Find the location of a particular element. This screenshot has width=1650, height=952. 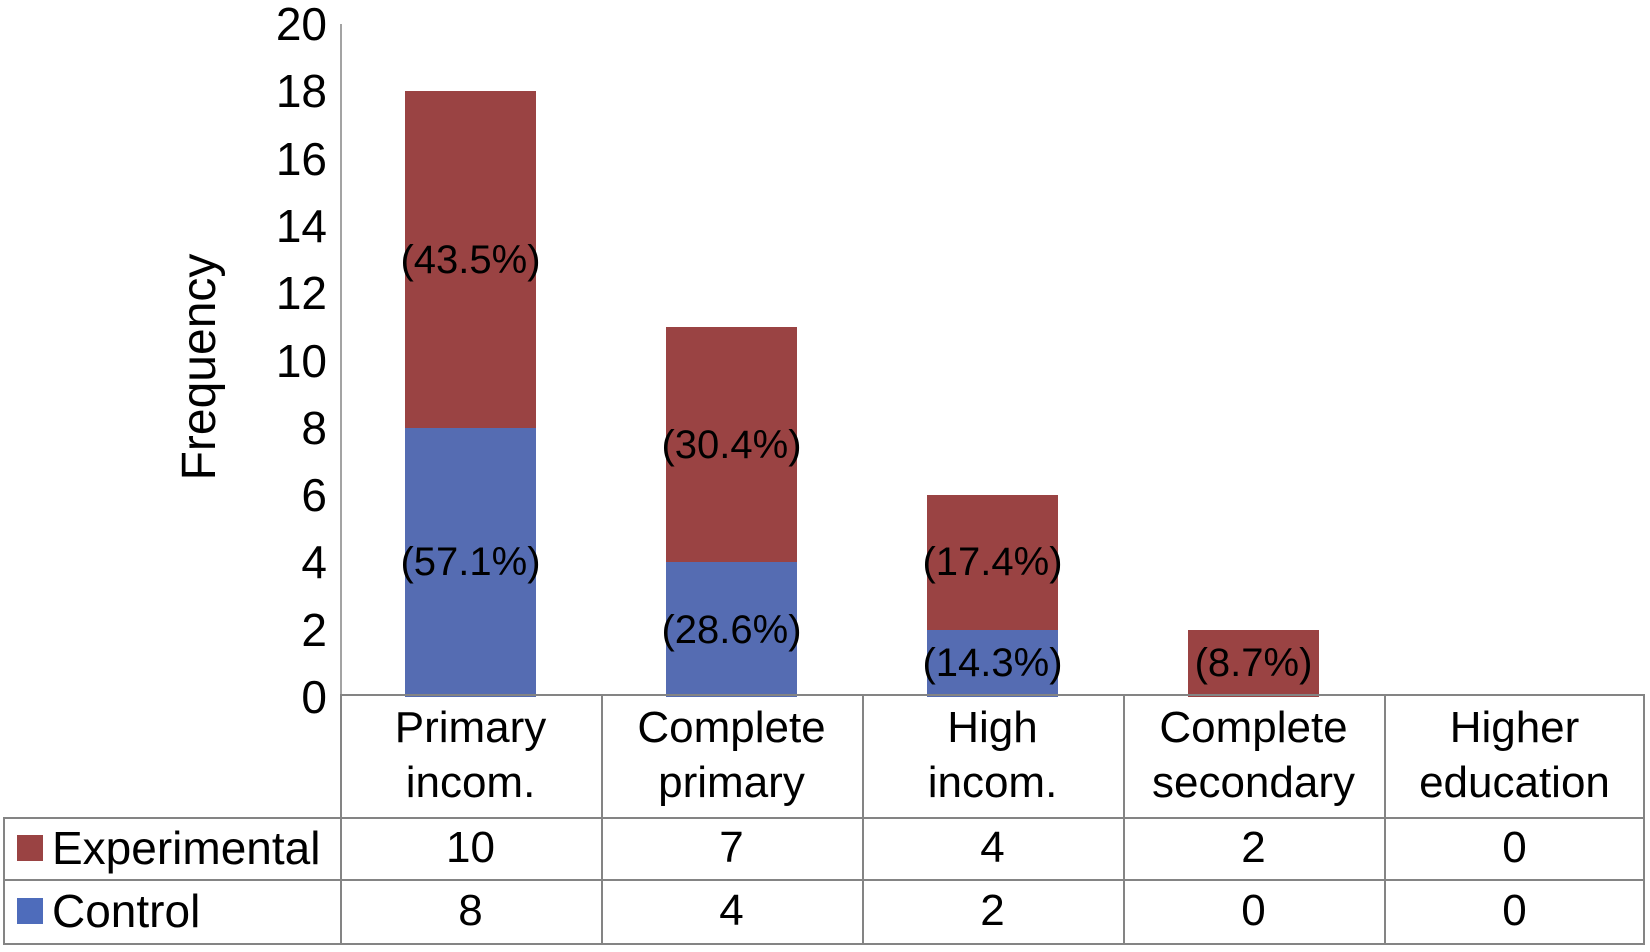

table-cell-value: 10 is located at coordinates (470, 847).